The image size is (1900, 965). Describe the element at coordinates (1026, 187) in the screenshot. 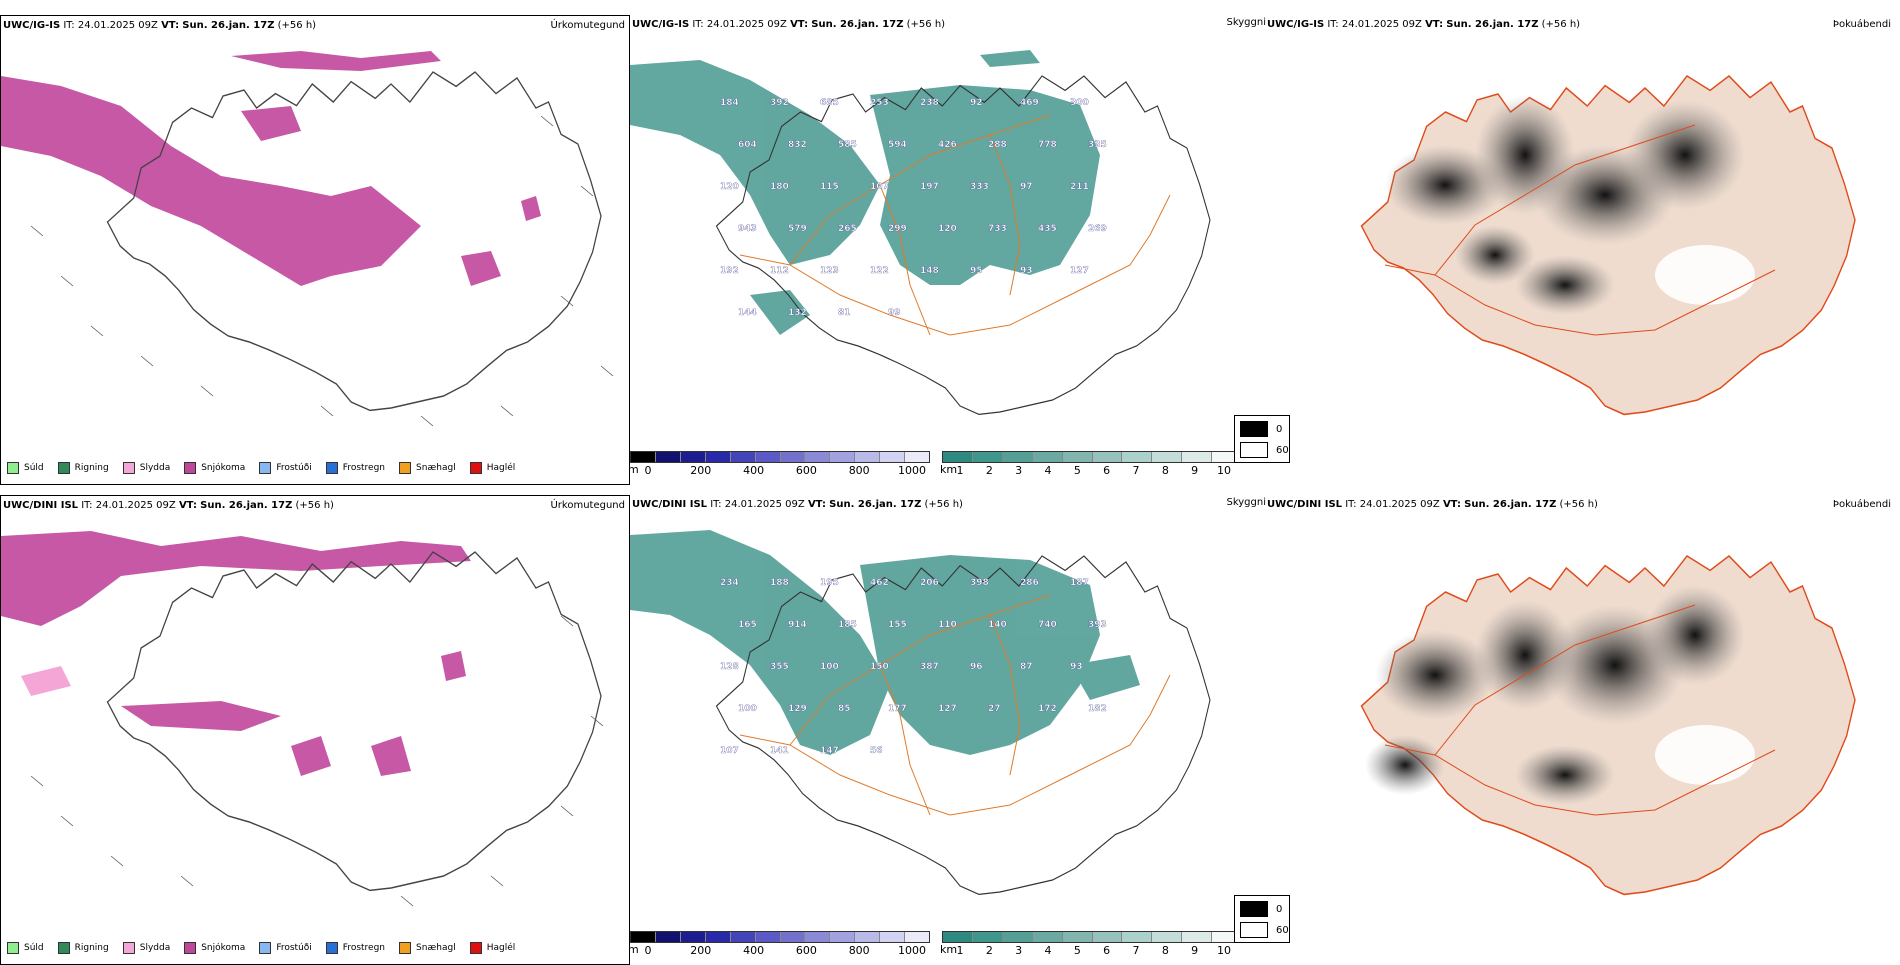

I see `cloud-base-label: 97` at that location.